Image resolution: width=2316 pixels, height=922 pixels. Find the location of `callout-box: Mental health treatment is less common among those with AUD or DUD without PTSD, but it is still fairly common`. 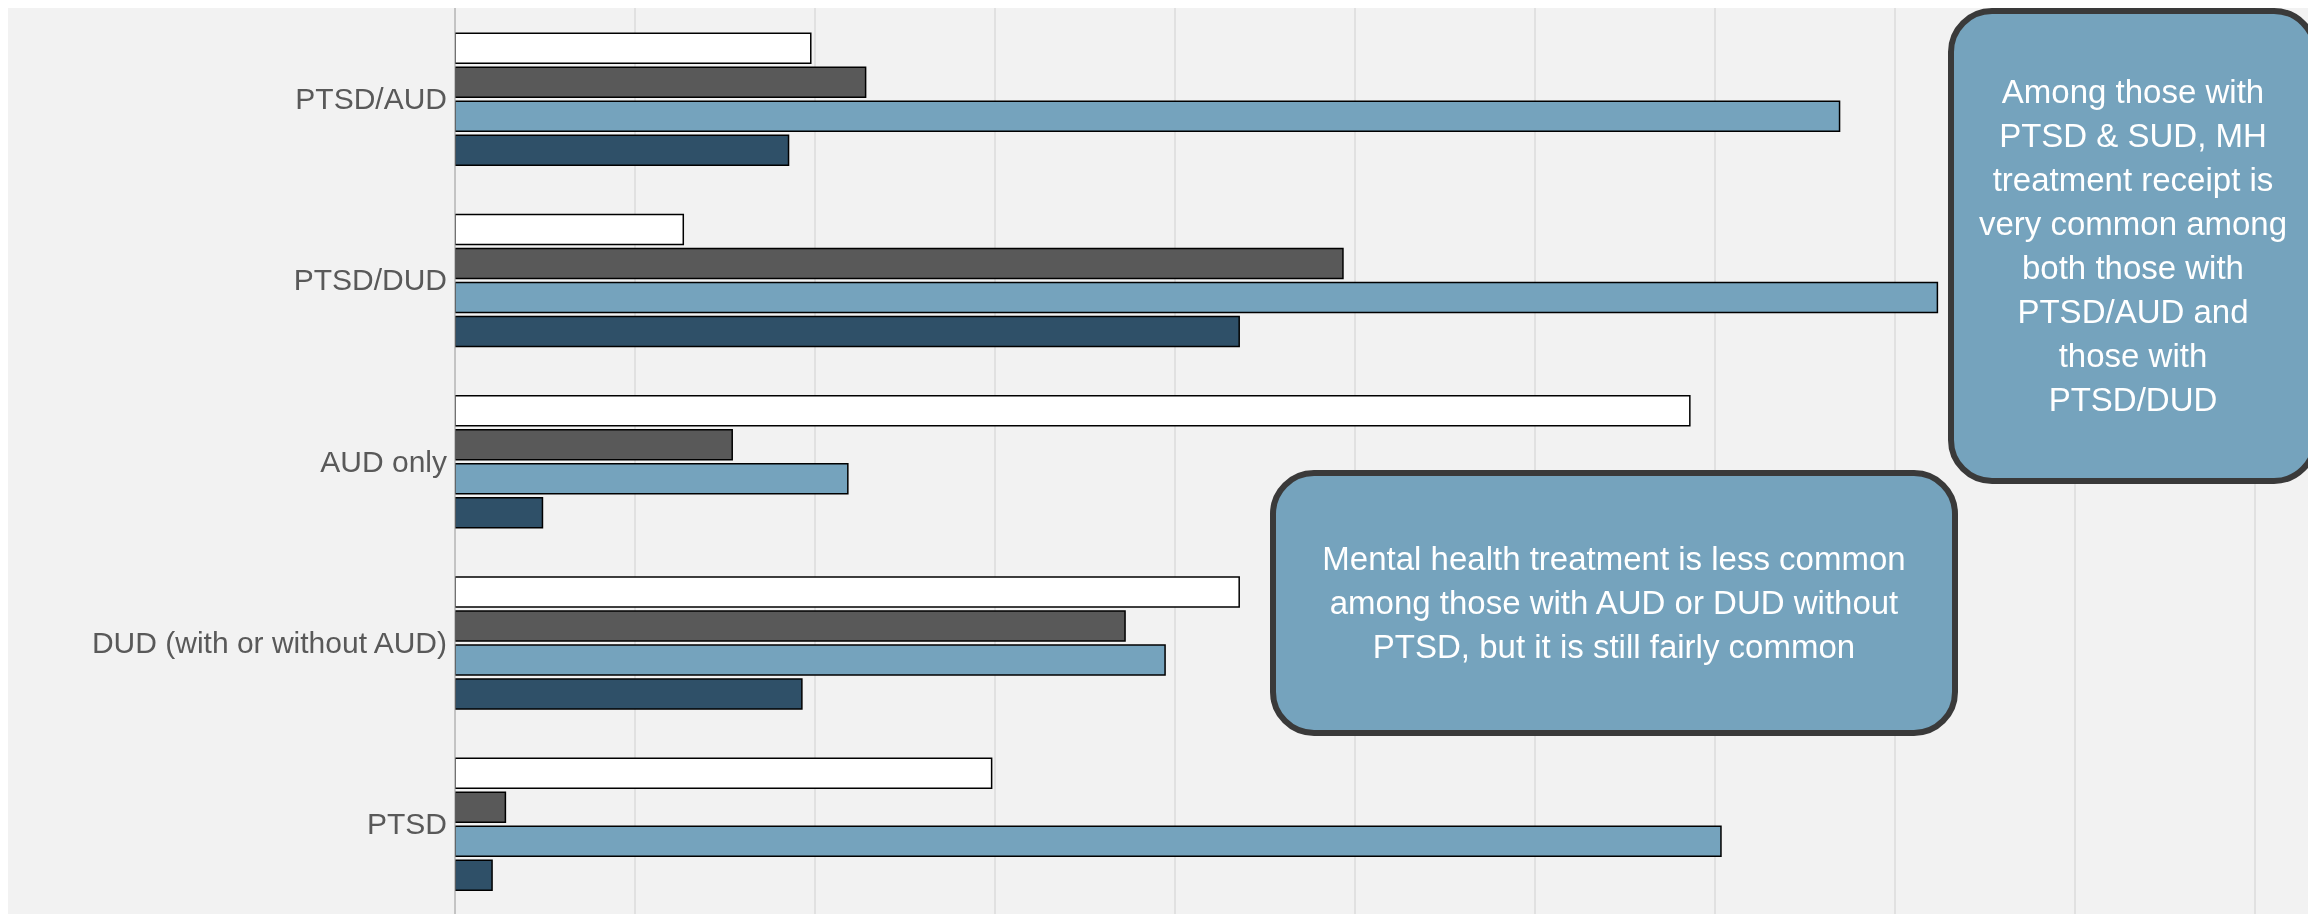

callout-box: Mental health treatment is less common among those with AUD or DUD without PTSD, but it is still fairly common is located at coordinates (1614, 603).